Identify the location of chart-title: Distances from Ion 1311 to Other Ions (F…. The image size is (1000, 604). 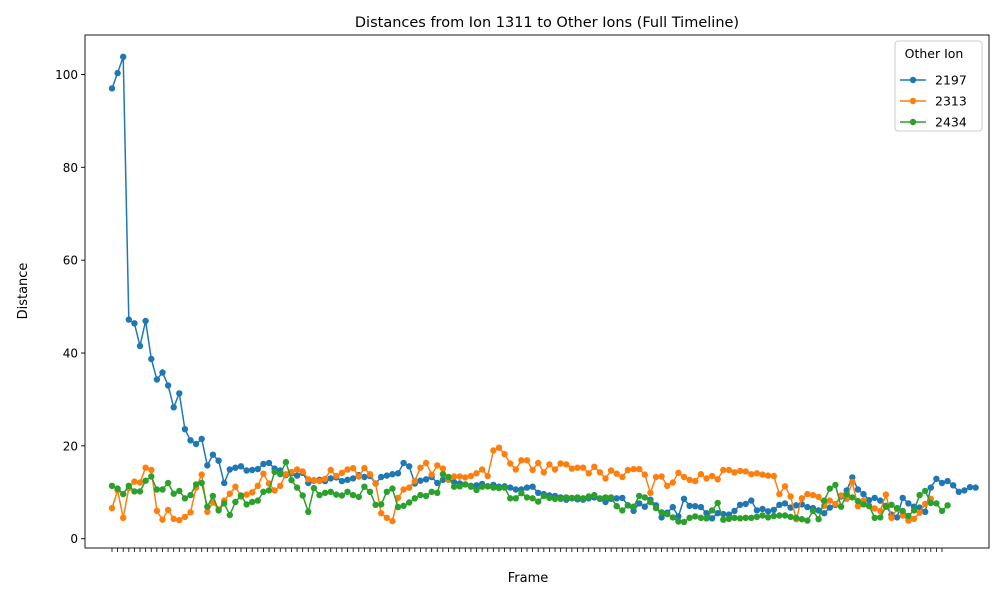
(547, 23).